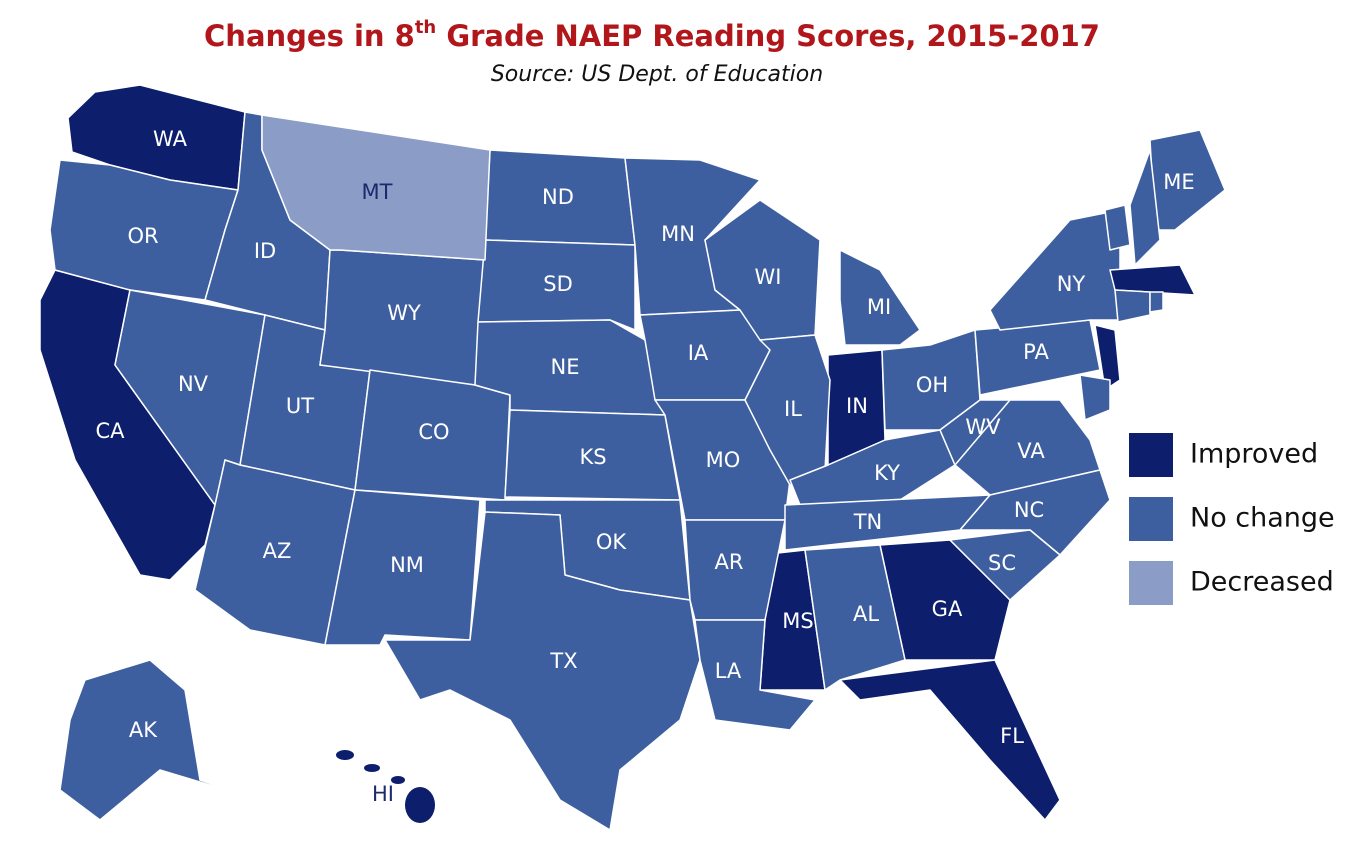  Describe the element at coordinates (887, 473) in the screenshot. I see `state-label: KY` at that location.